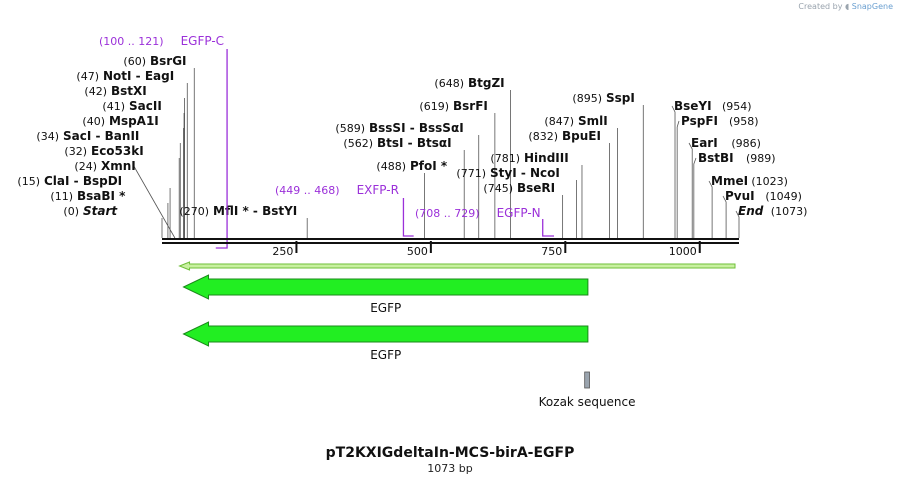 This screenshot has height=483, width=901. What do you see at coordinates (447, 213) in the screenshot?
I see `primer-range: (708 .. 729)` at bounding box center [447, 213].